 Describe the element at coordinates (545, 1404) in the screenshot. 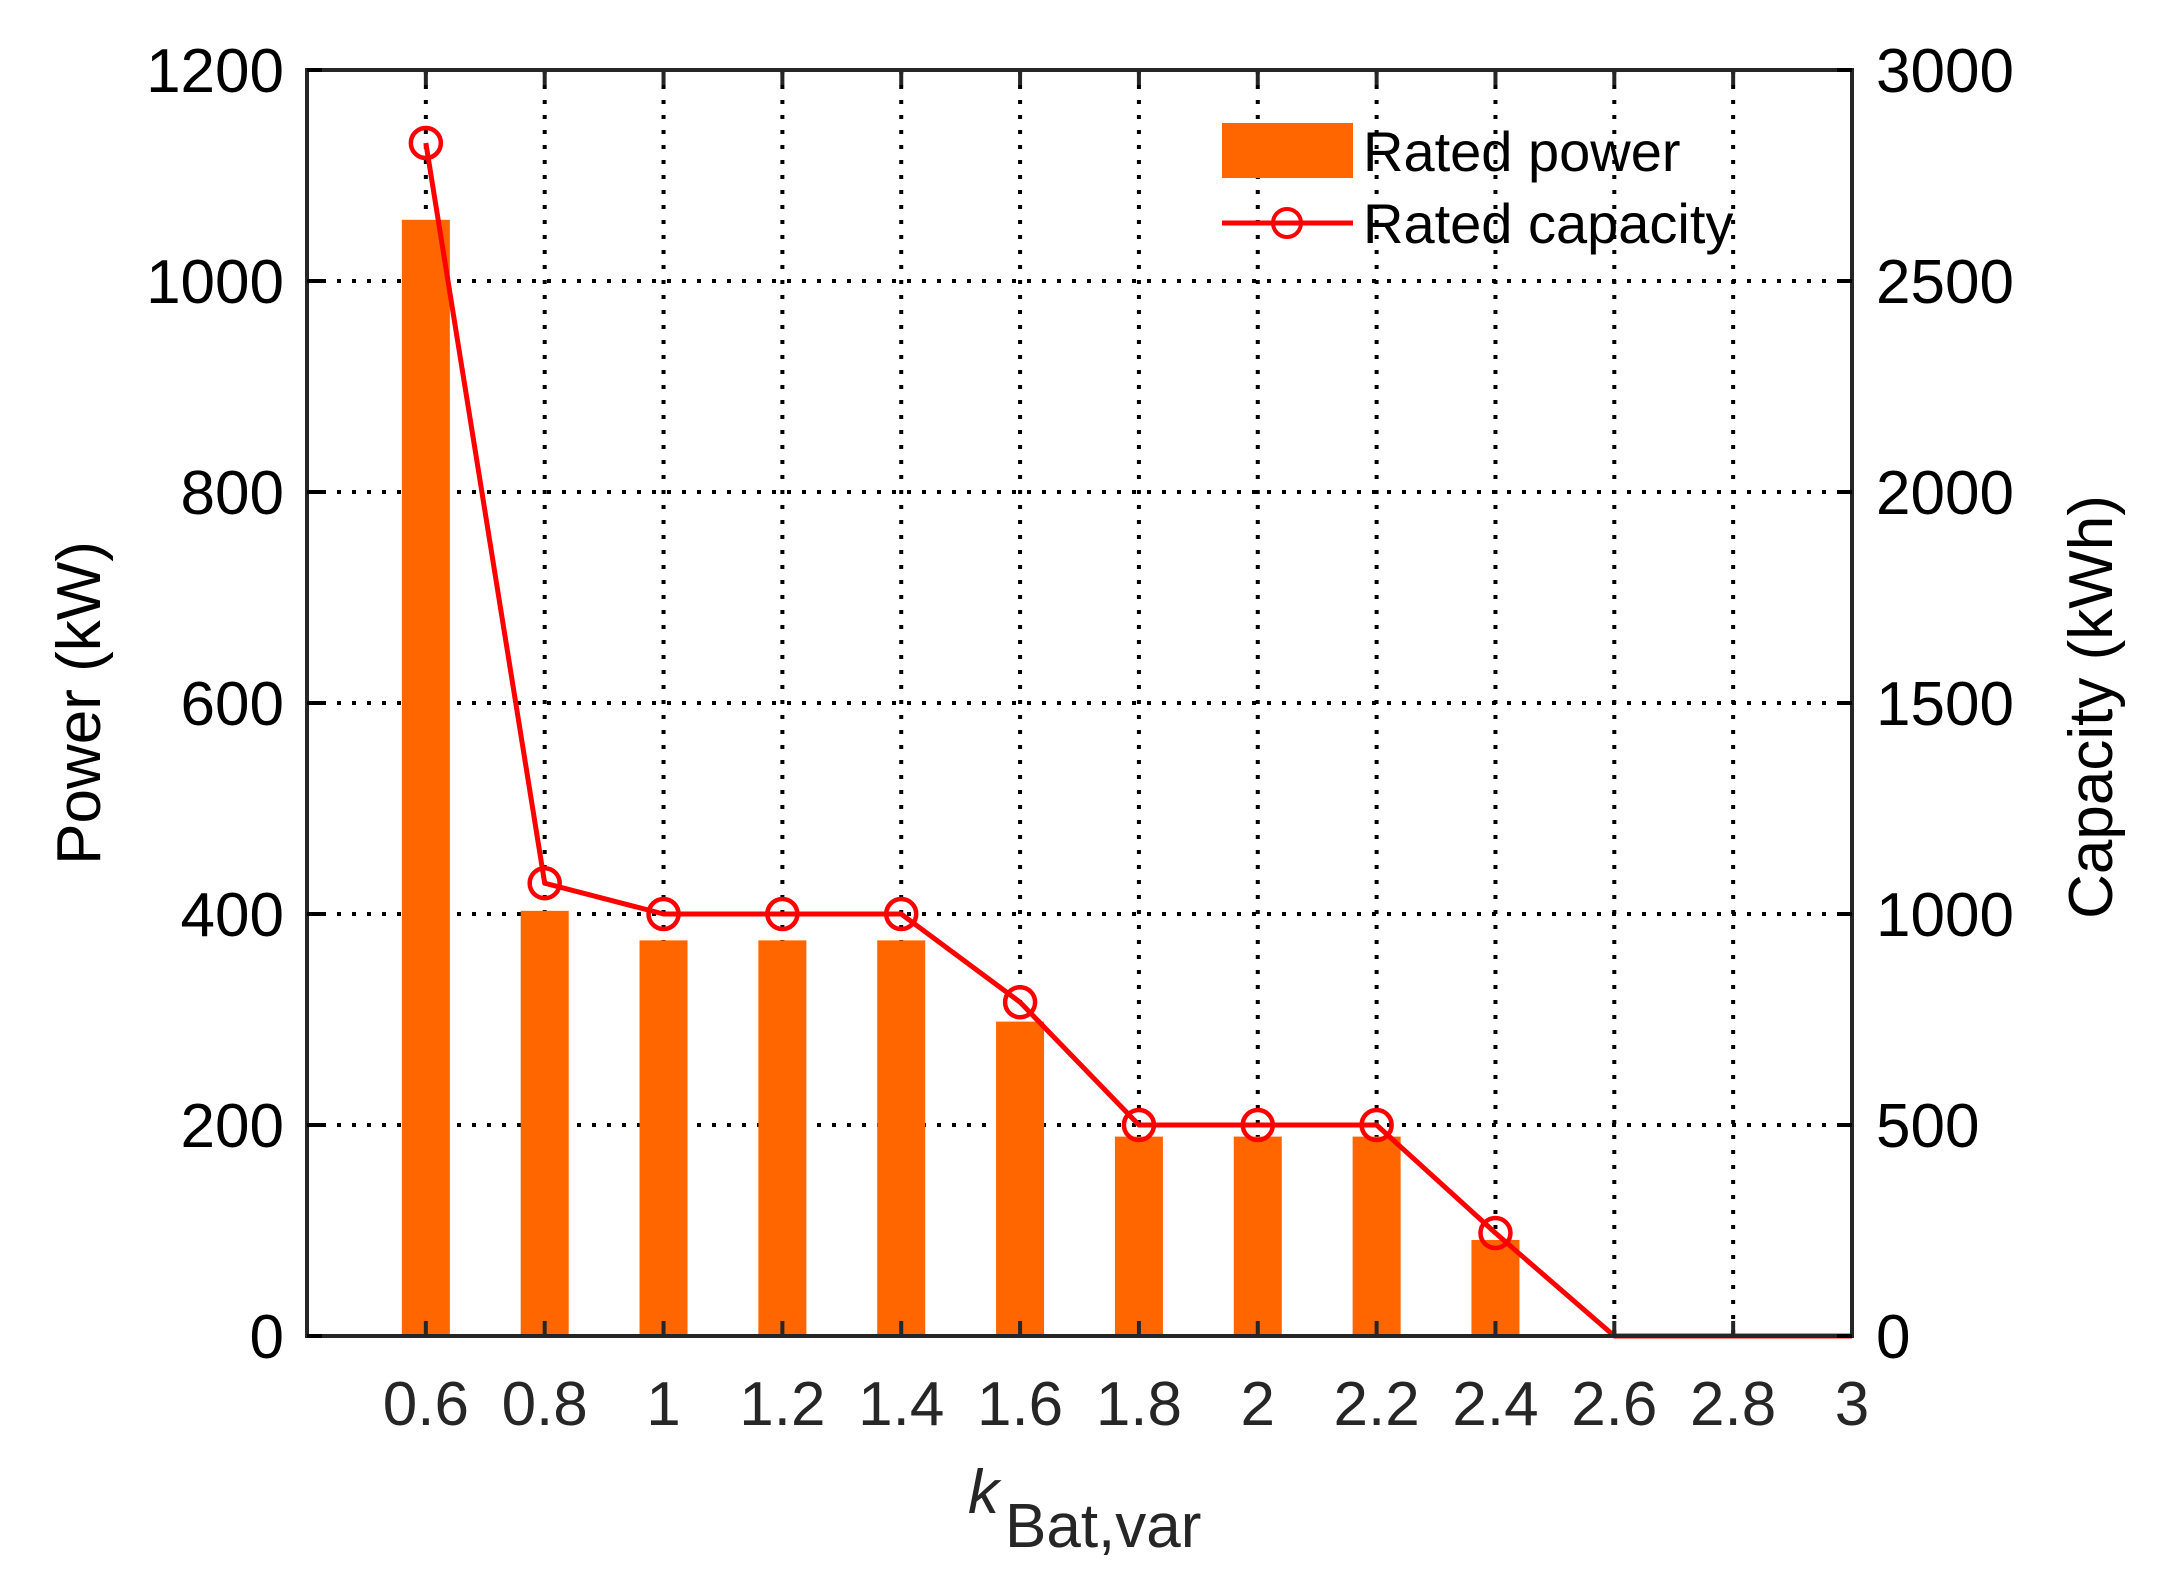

I see `x-tick-label: 0.8` at that location.